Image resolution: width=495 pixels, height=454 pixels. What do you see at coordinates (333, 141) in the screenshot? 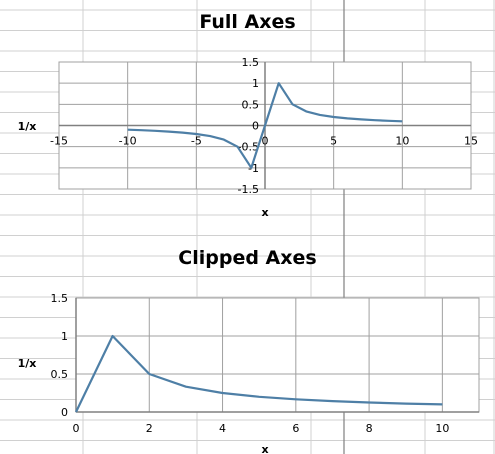
I see `x-tick-label: 5` at bounding box center [333, 141].